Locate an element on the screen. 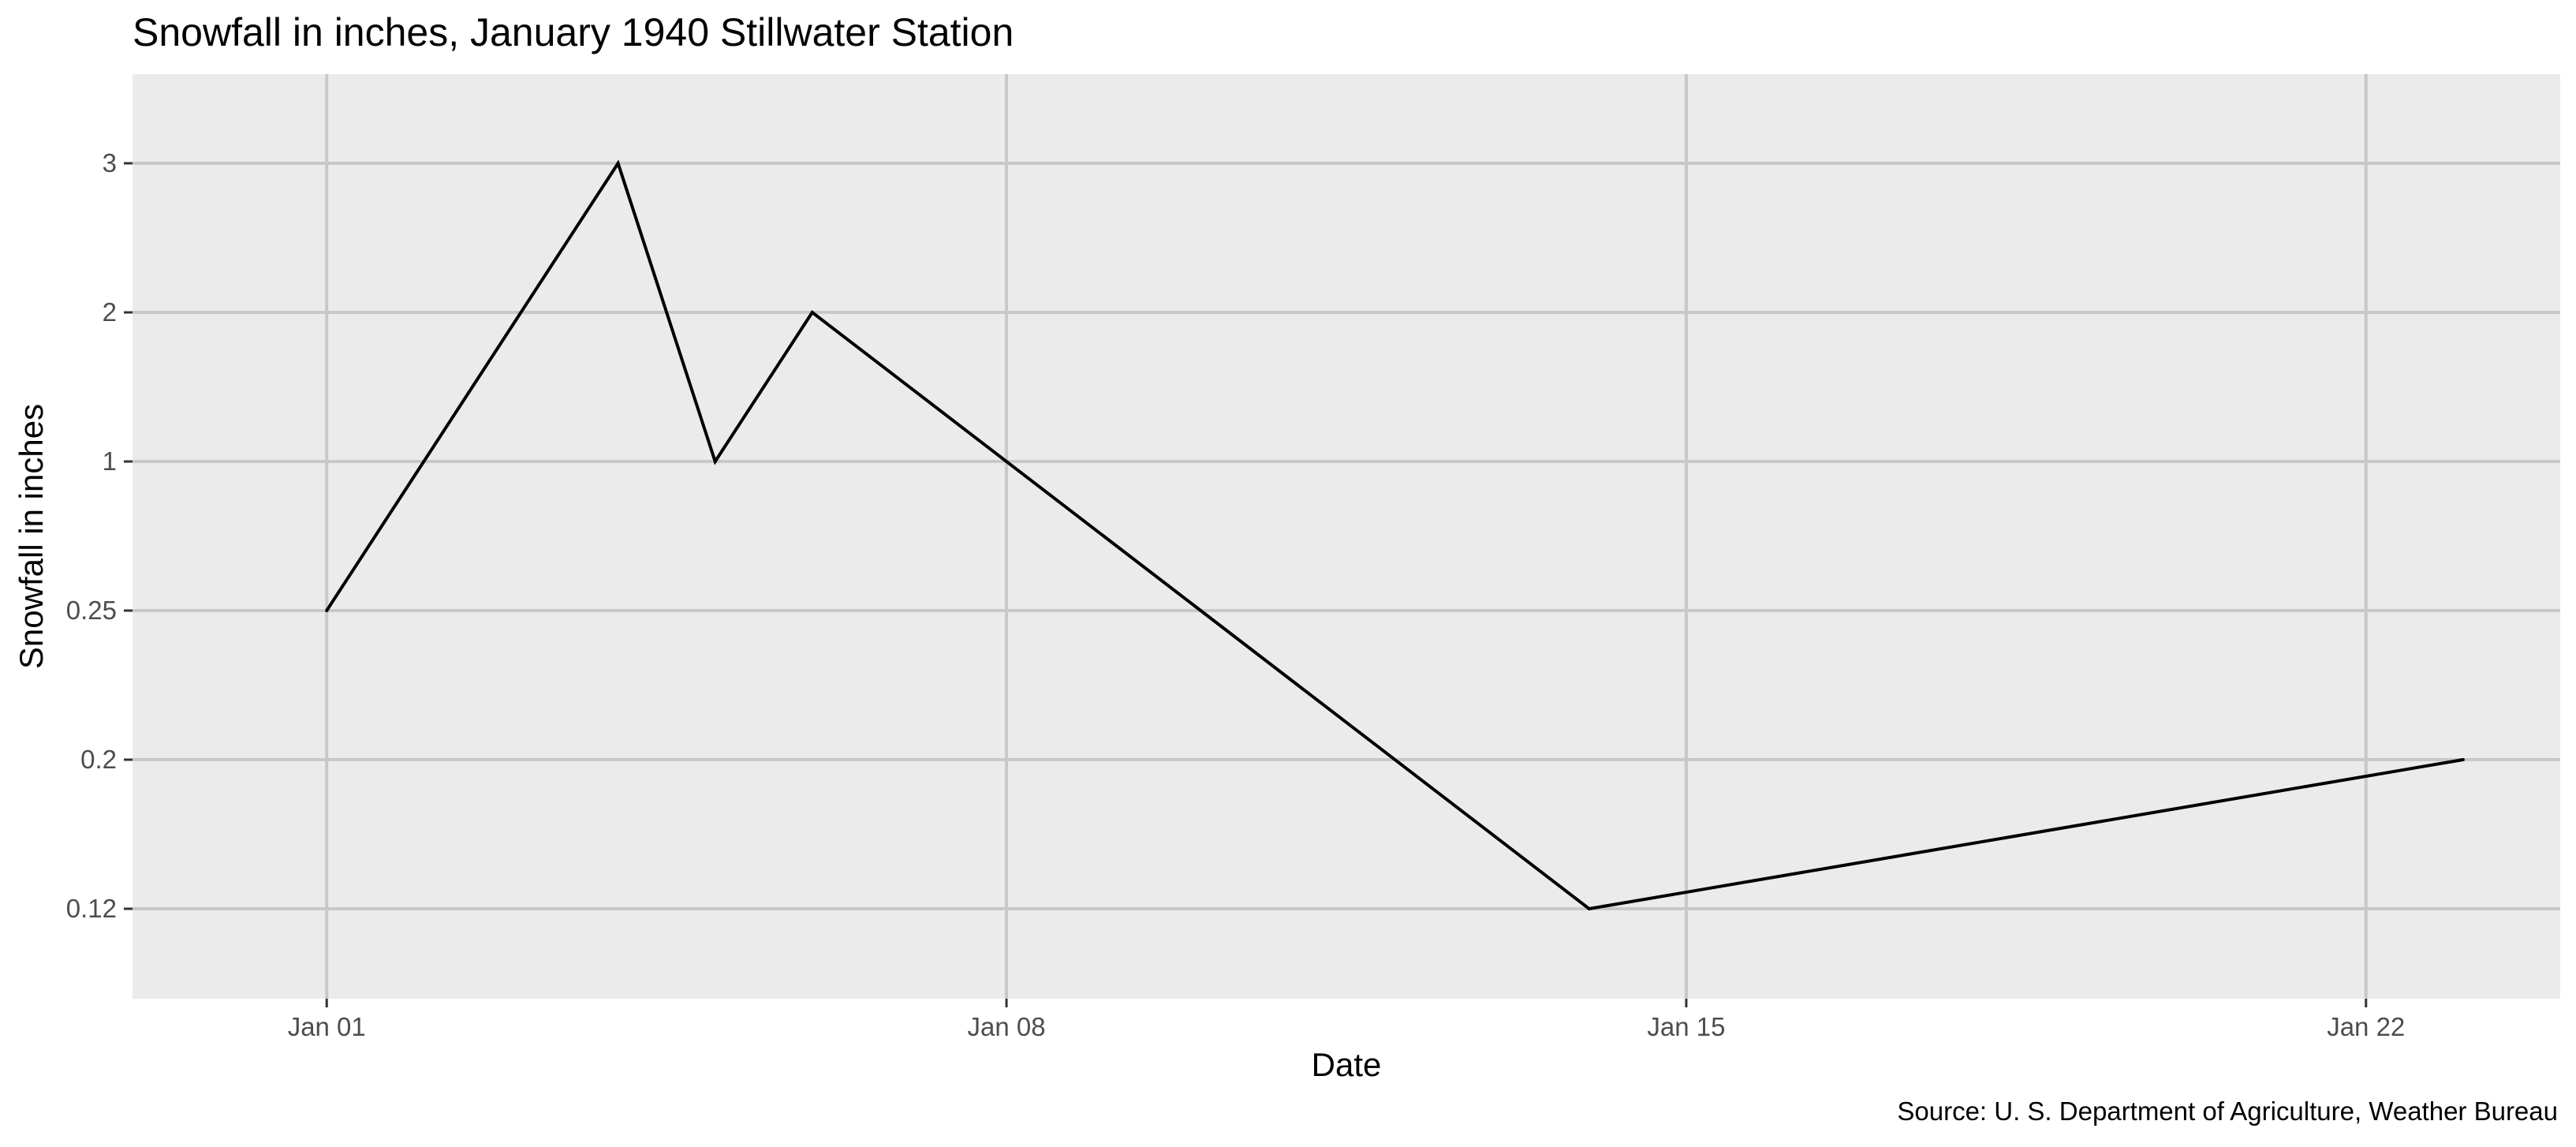 The image size is (2576, 1147). y-tick-label: 0.12 is located at coordinates (91, 908).